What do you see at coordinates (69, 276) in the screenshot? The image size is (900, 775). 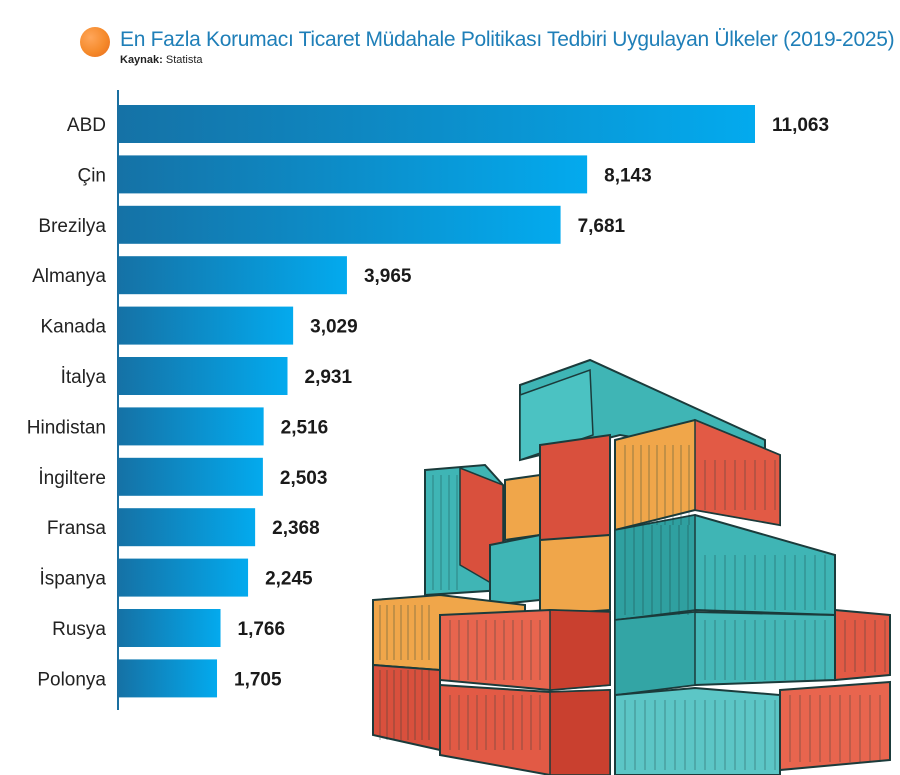 I see `category-label: Almanya` at bounding box center [69, 276].